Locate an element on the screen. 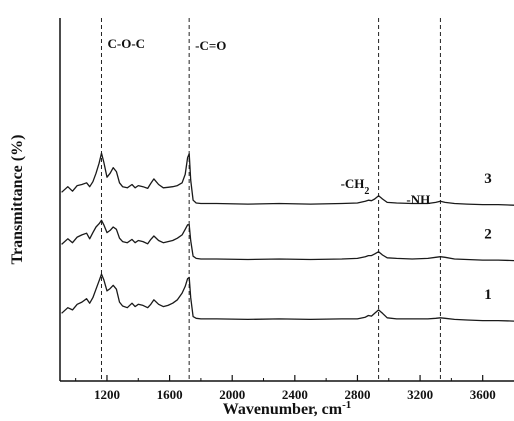 The image size is (514, 421). x-tick-label: 2800 is located at coordinates (357, 394).